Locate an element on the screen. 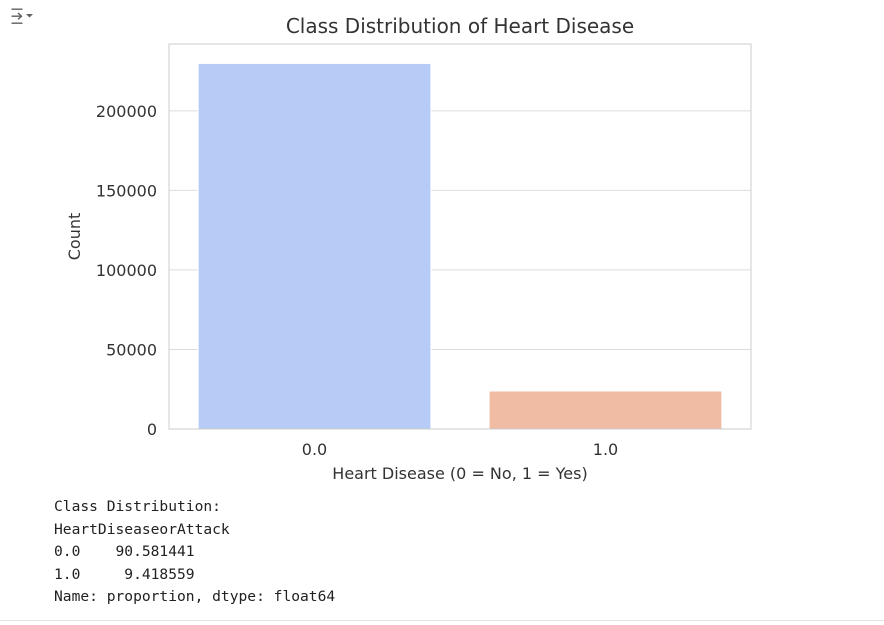 This screenshot has width=884, height=625. y-tick-label: 0 is located at coordinates (152, 429).